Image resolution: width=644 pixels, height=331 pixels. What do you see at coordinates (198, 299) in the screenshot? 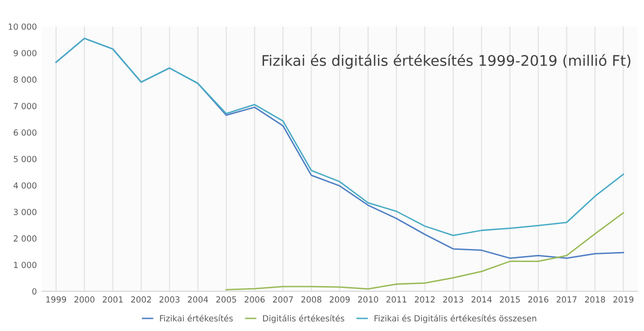
I see `x-tick-label: 2004` at bounding box center [198, 299].